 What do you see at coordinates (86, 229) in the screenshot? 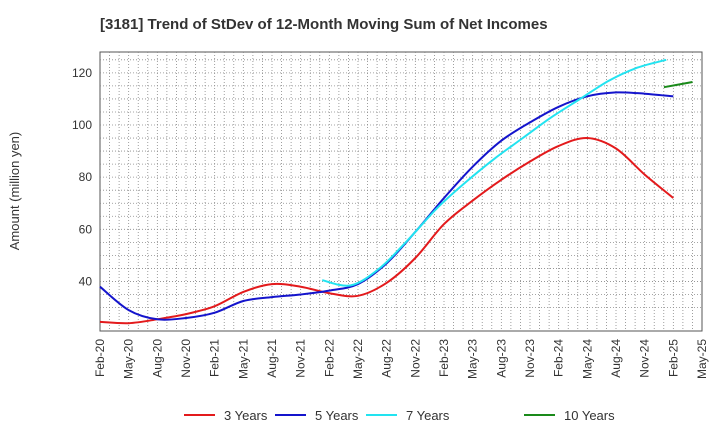
I see `y-tick-label: 60` at bounding box center [86, 229].